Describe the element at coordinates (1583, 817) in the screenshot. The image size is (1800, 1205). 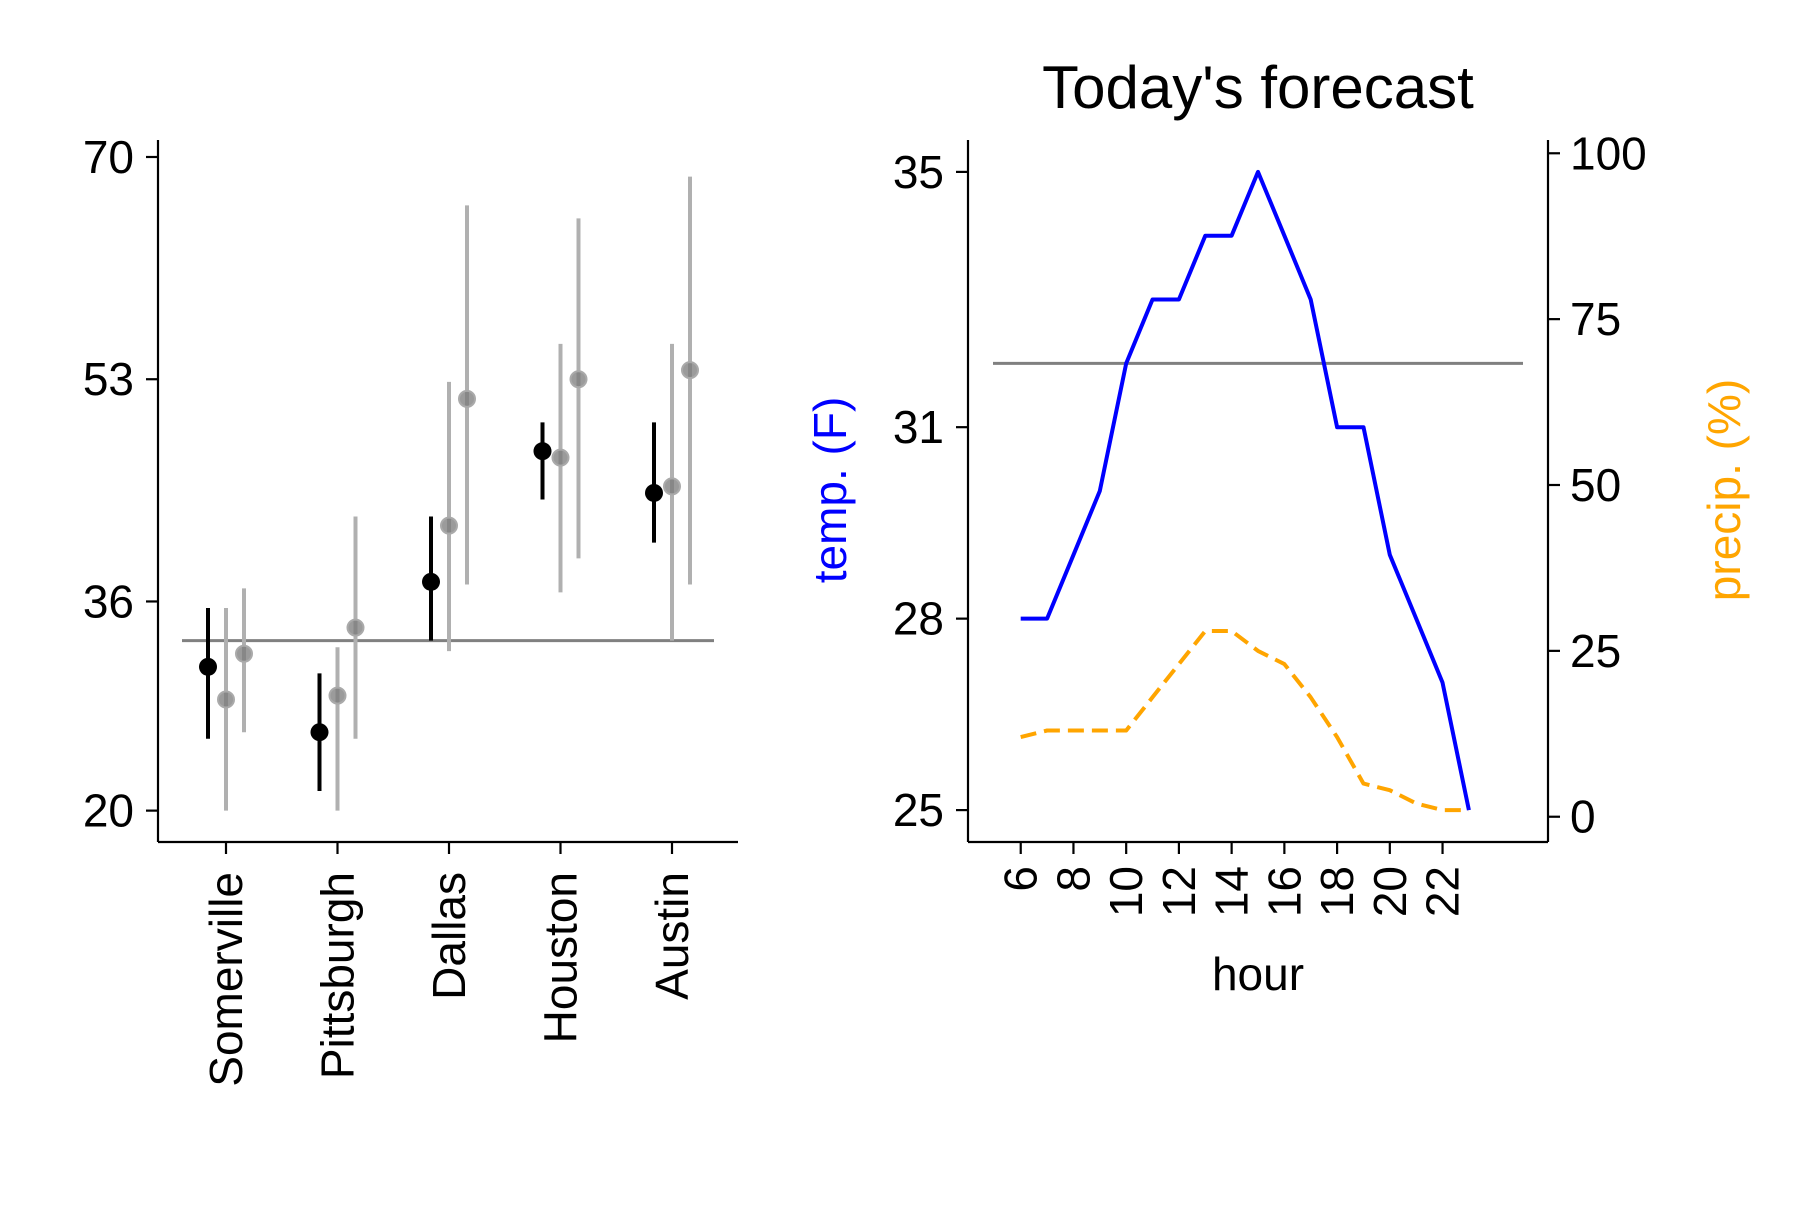
I see `precip-ytick-label: 0` at that location.